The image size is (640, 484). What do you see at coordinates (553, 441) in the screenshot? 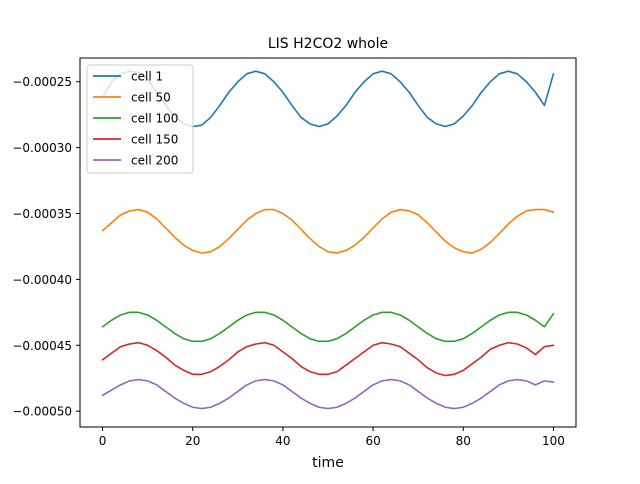
I see `x-tick-label: 100` at bounding box center [553, 441].